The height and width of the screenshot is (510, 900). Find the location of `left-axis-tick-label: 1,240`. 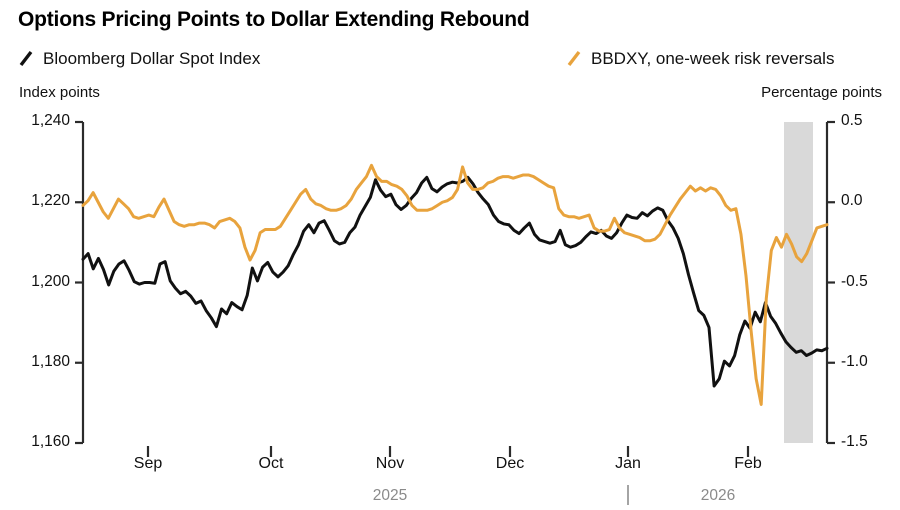

left-axis-tick-label: 1,240 is located at coordinates (50, 120).